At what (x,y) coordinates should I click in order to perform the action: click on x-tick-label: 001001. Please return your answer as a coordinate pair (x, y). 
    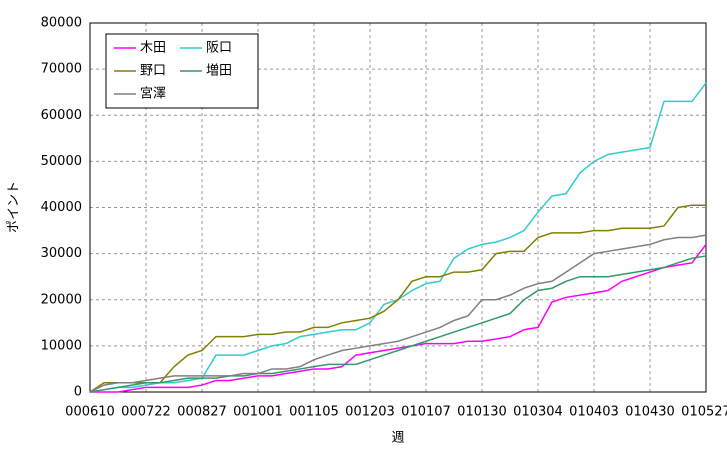
    Looking at the image, I should click on (258, 412).